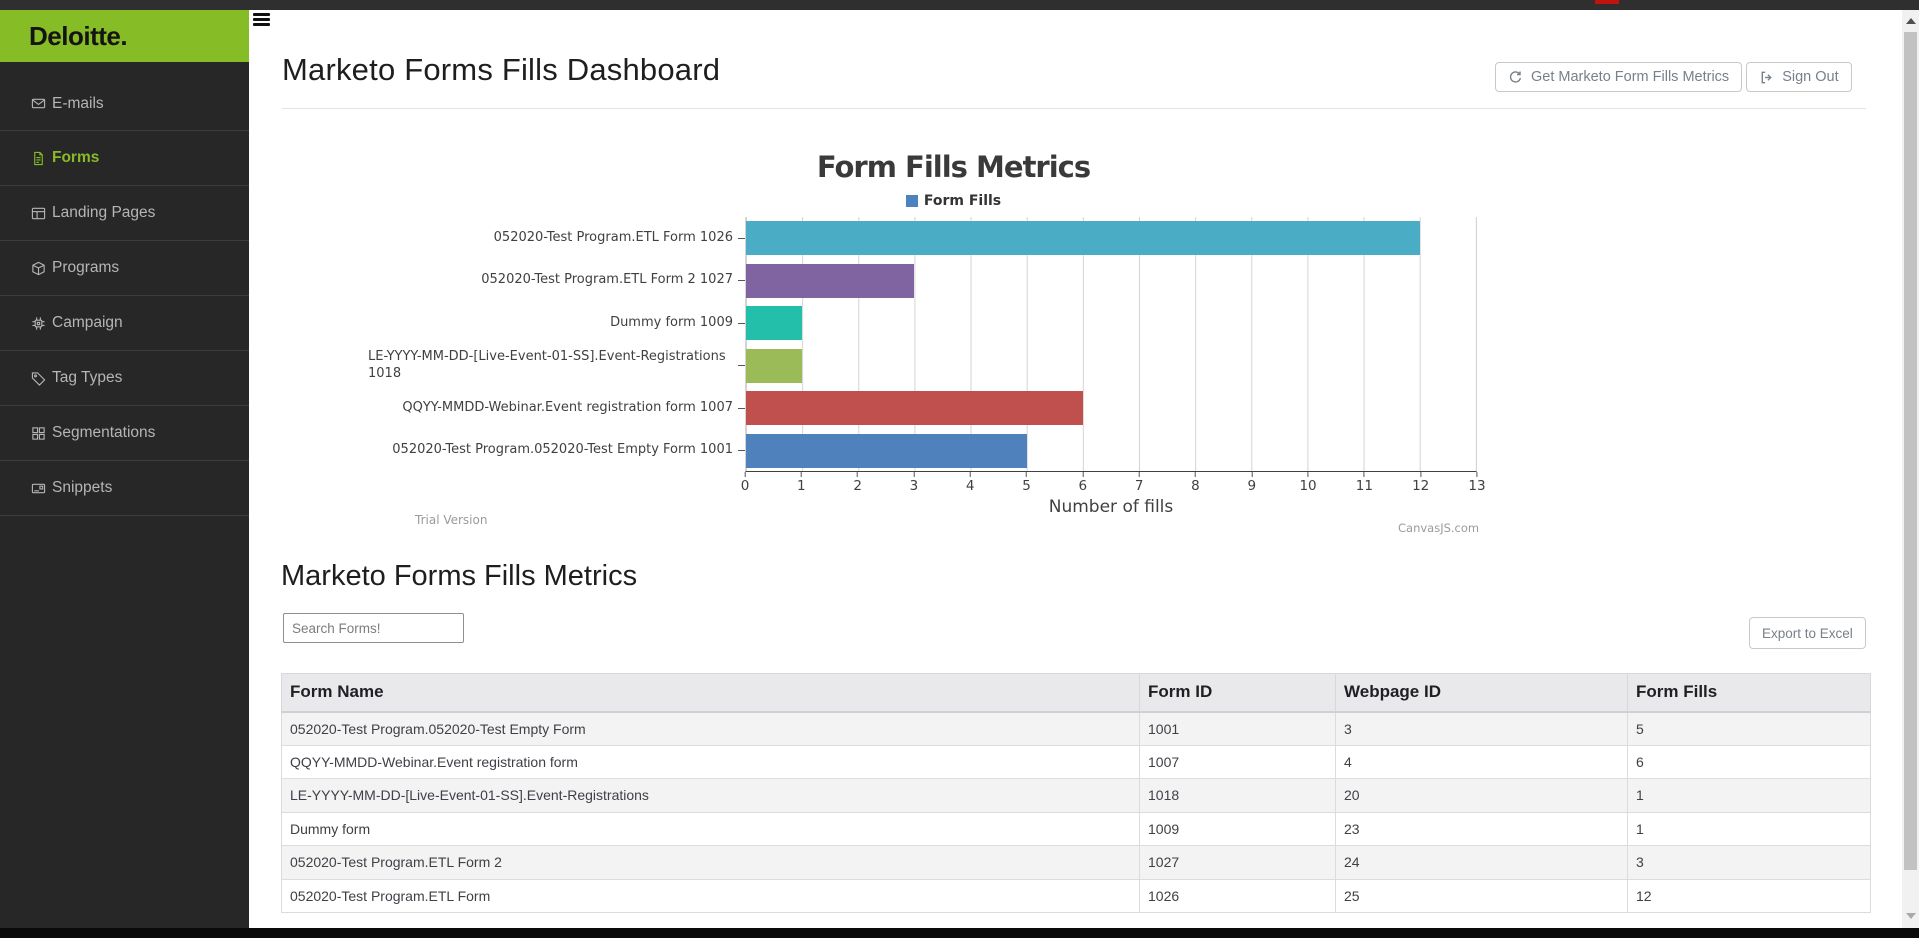 This screenshot has width=1919, height=938. Describe the element at coordinates (38, 323) in the screenshot. I see `chip-icon` at that location.